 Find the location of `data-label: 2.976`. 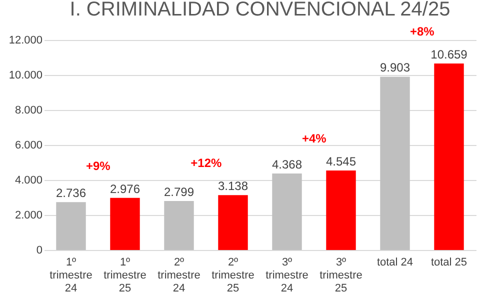

data-label: 2.976 is located at coordinates (125, 189).